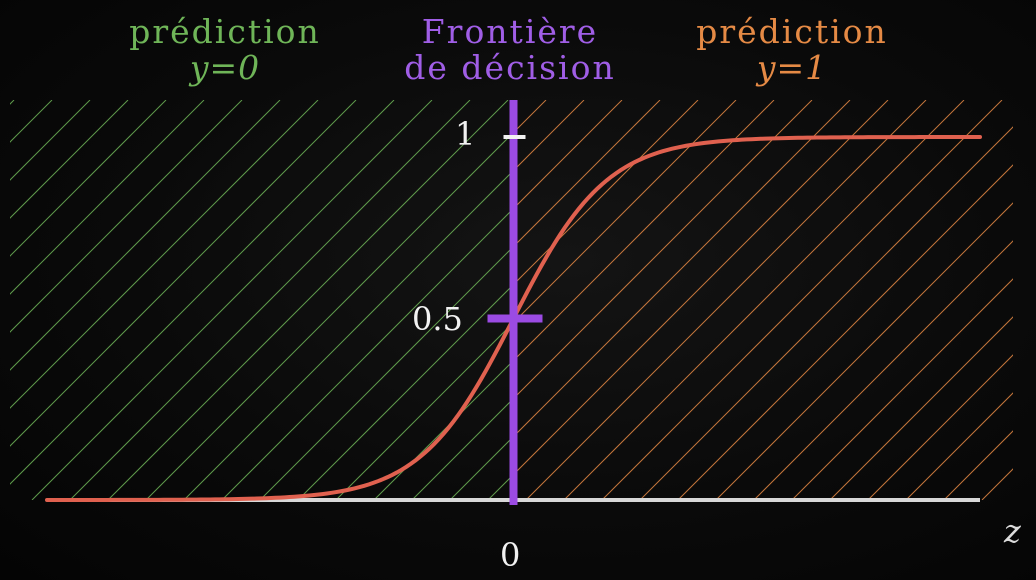 This screenshot has height=580, width=1036. Describe the element at coordinates (510, 555) in the screenshot. I see `x-tick-label-0: 0` at that location.